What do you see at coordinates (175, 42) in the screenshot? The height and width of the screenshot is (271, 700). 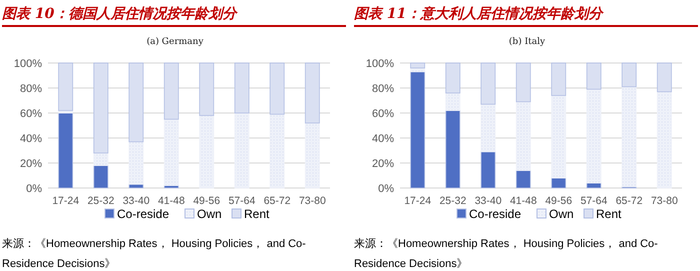 I see `chart-subtitle: (a) Germany` at bounding box center [175, 42].